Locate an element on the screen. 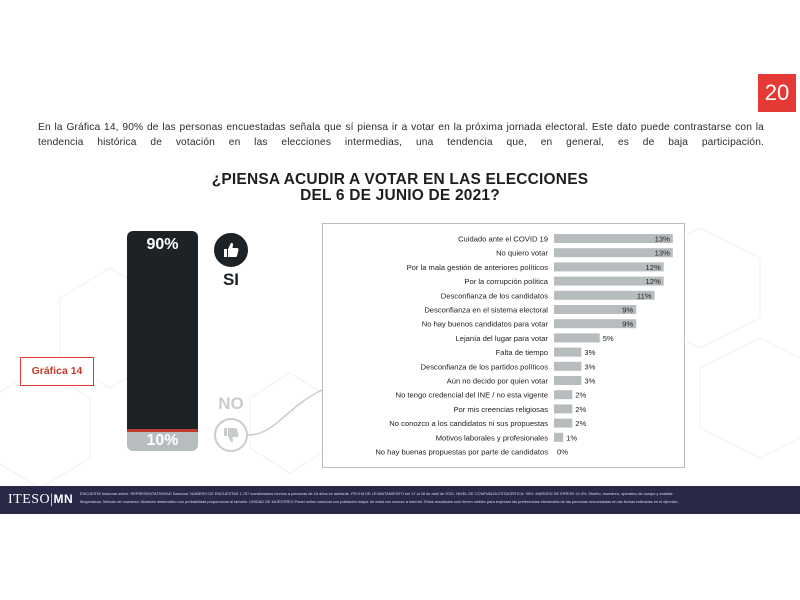 The height and width of the screenshot is (600, 800). figure-label: Gráfica 14 is located at coordinates (57, 371).